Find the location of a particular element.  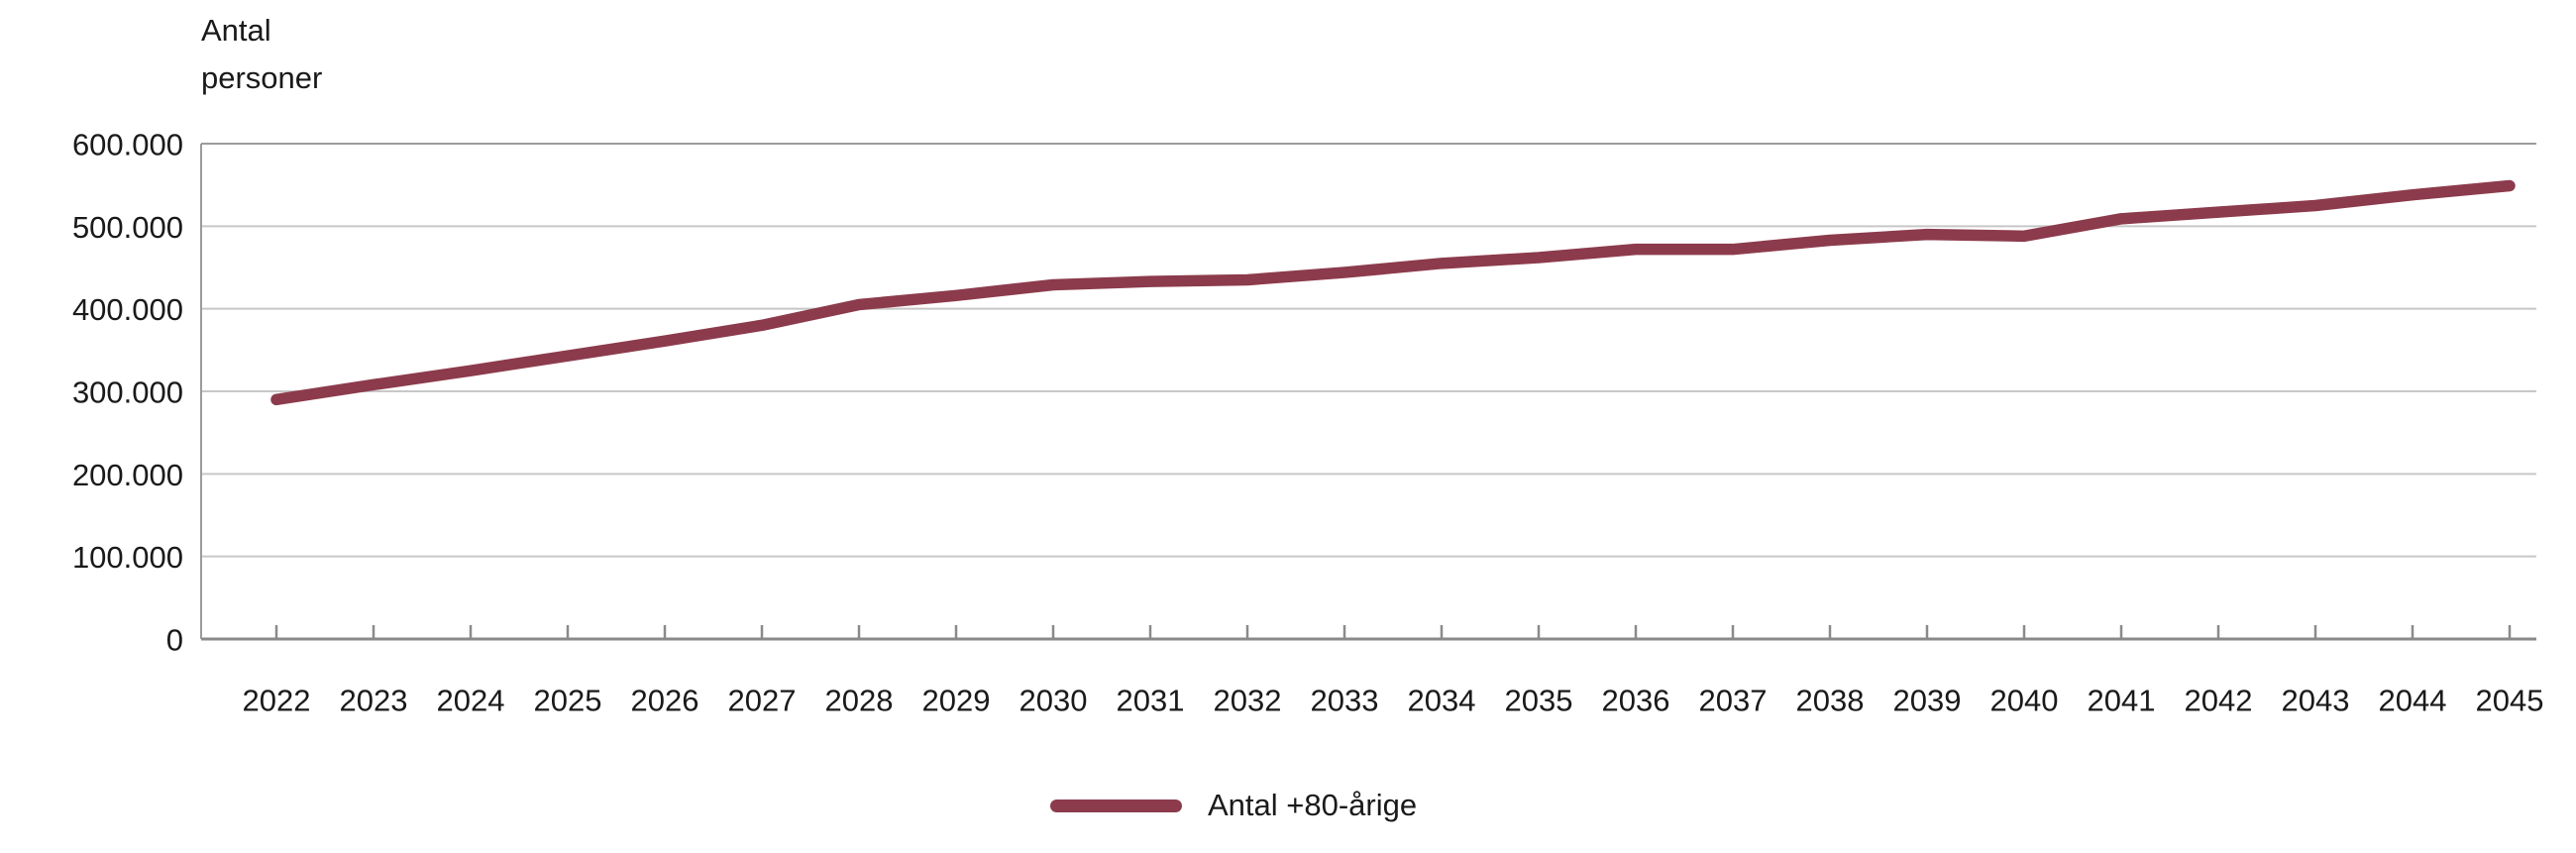

legend-line-swatch is located at coordinates (1116, 806).